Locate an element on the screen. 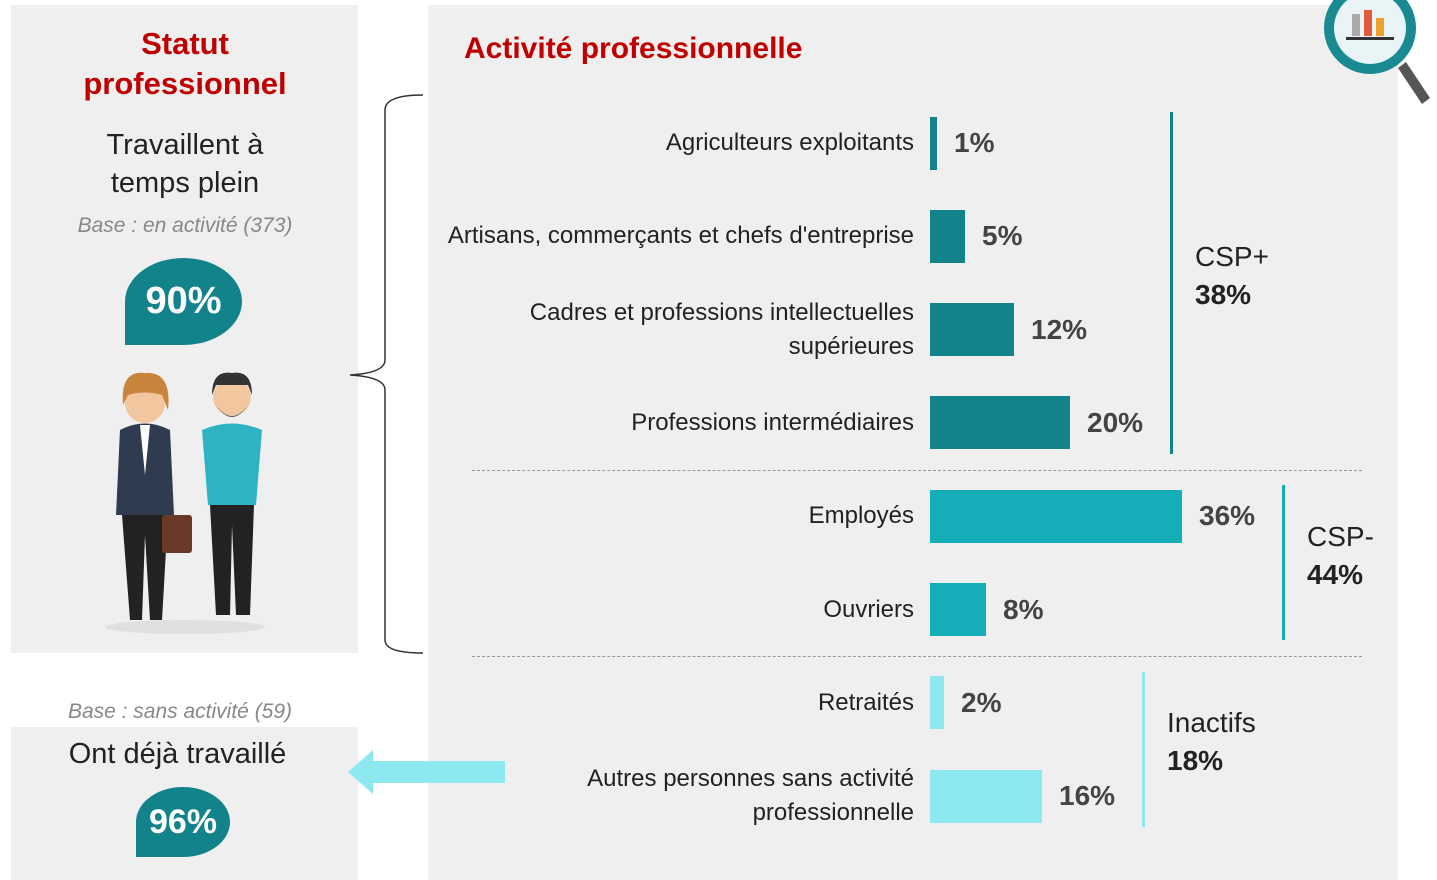 The image size is (1437, 880). group-total: 38% is located at coordinates (1223, 294).